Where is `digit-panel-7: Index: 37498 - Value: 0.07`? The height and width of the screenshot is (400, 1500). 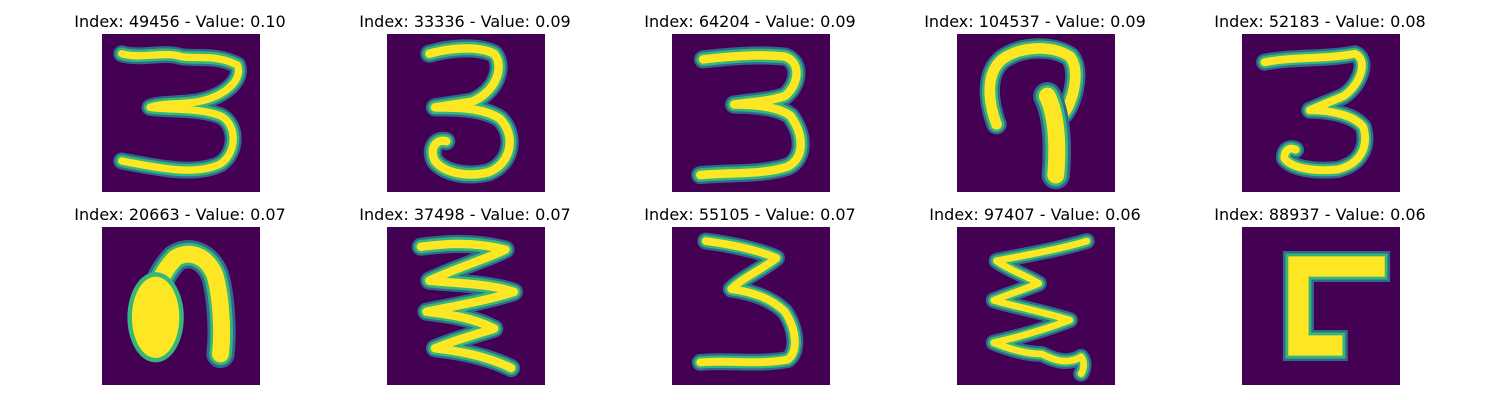 digit-panel-7: Index: 37498 - Value: 0.07 is located at coordinates (465, 295).